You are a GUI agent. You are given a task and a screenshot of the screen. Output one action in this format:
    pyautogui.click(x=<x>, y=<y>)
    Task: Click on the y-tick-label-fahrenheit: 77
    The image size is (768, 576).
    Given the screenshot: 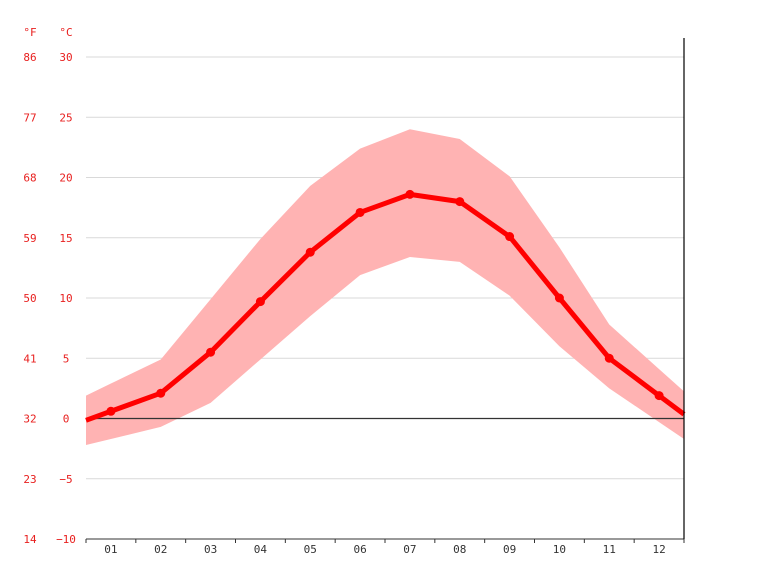 What is the action you would take?
    pyautogui.click(x=29, y=117)
    